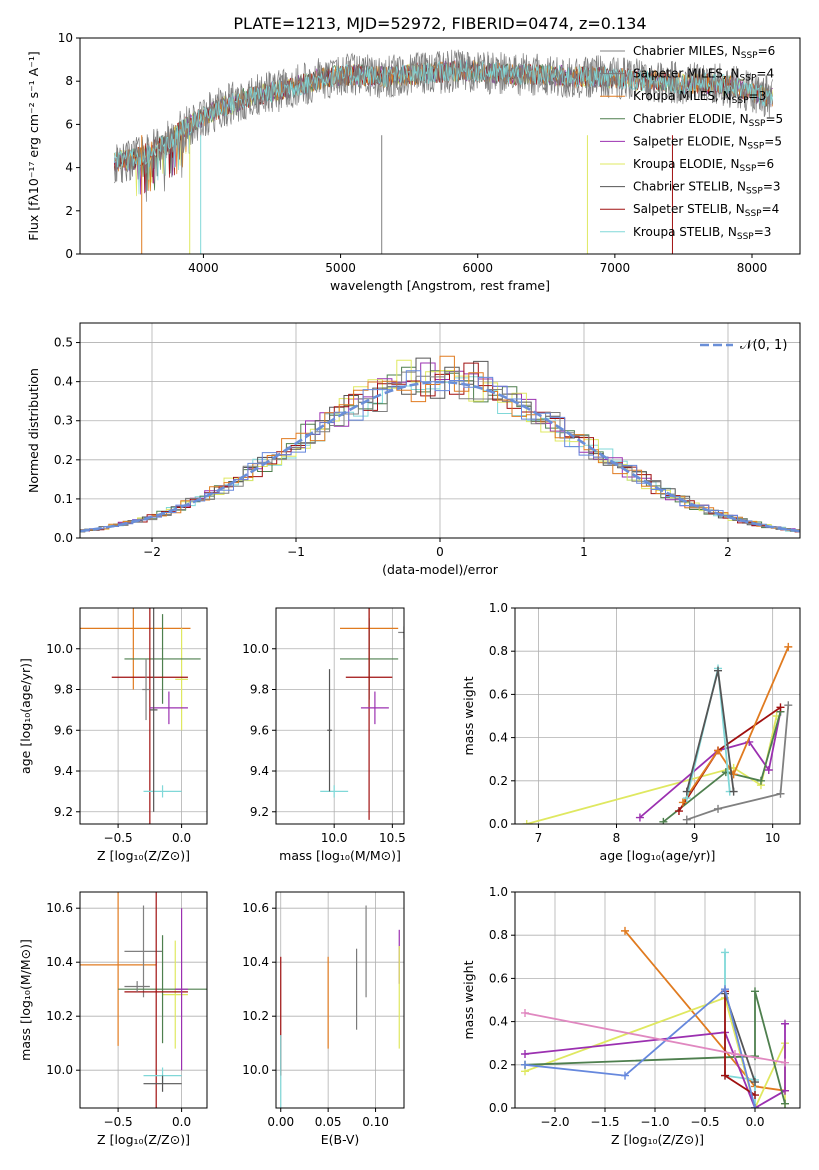  Describe the element at coordinates (707, 188) in the screenshot. I see `legend-entry: Chabrier STELIB, NSSP=3` at that location.